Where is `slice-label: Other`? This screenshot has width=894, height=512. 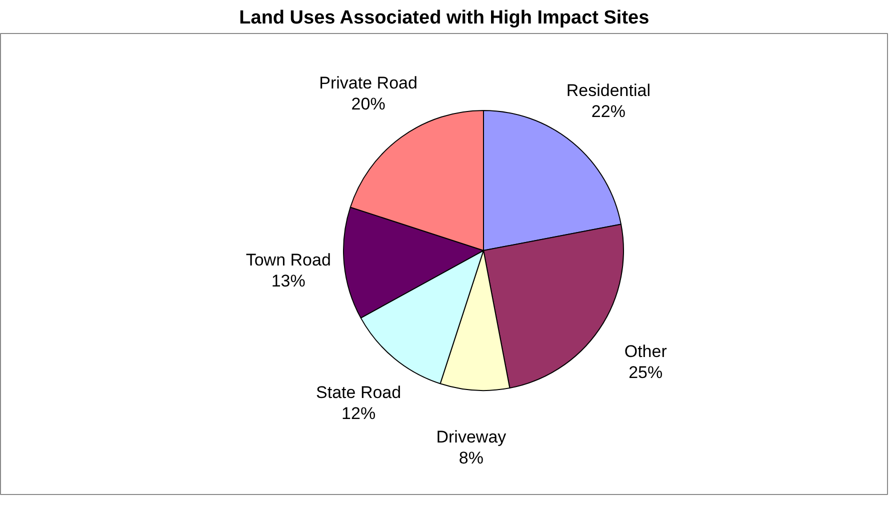 slice-label: Other is located at coordinates (646, 352).